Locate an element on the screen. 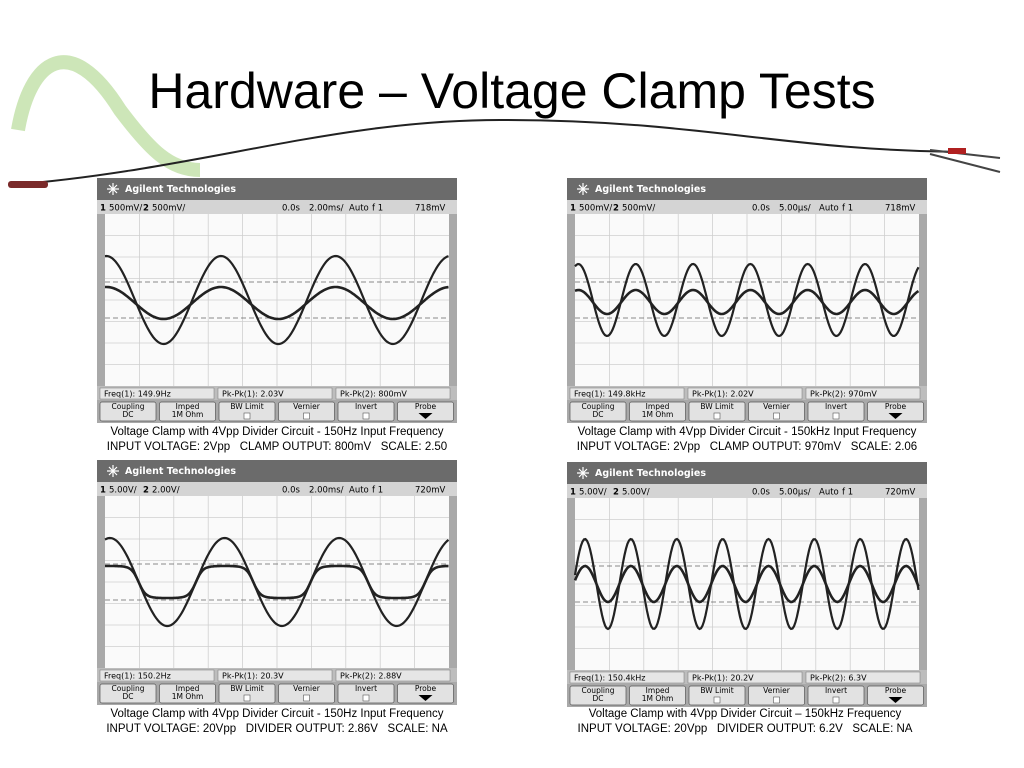  measurement: Pk-Pk(1): 2.02V is located at coordinates (723, 394).